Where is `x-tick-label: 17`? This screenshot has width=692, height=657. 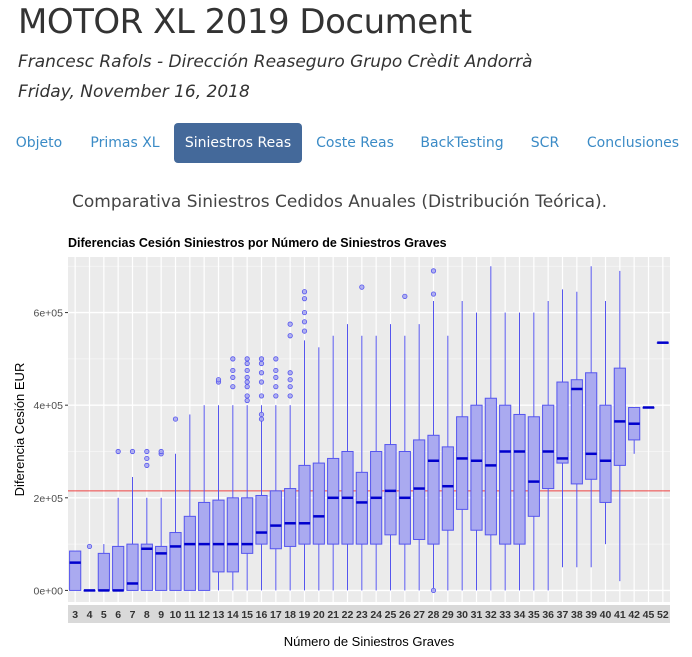 x-tick-label: 17 is located at coordinates (276, 615).